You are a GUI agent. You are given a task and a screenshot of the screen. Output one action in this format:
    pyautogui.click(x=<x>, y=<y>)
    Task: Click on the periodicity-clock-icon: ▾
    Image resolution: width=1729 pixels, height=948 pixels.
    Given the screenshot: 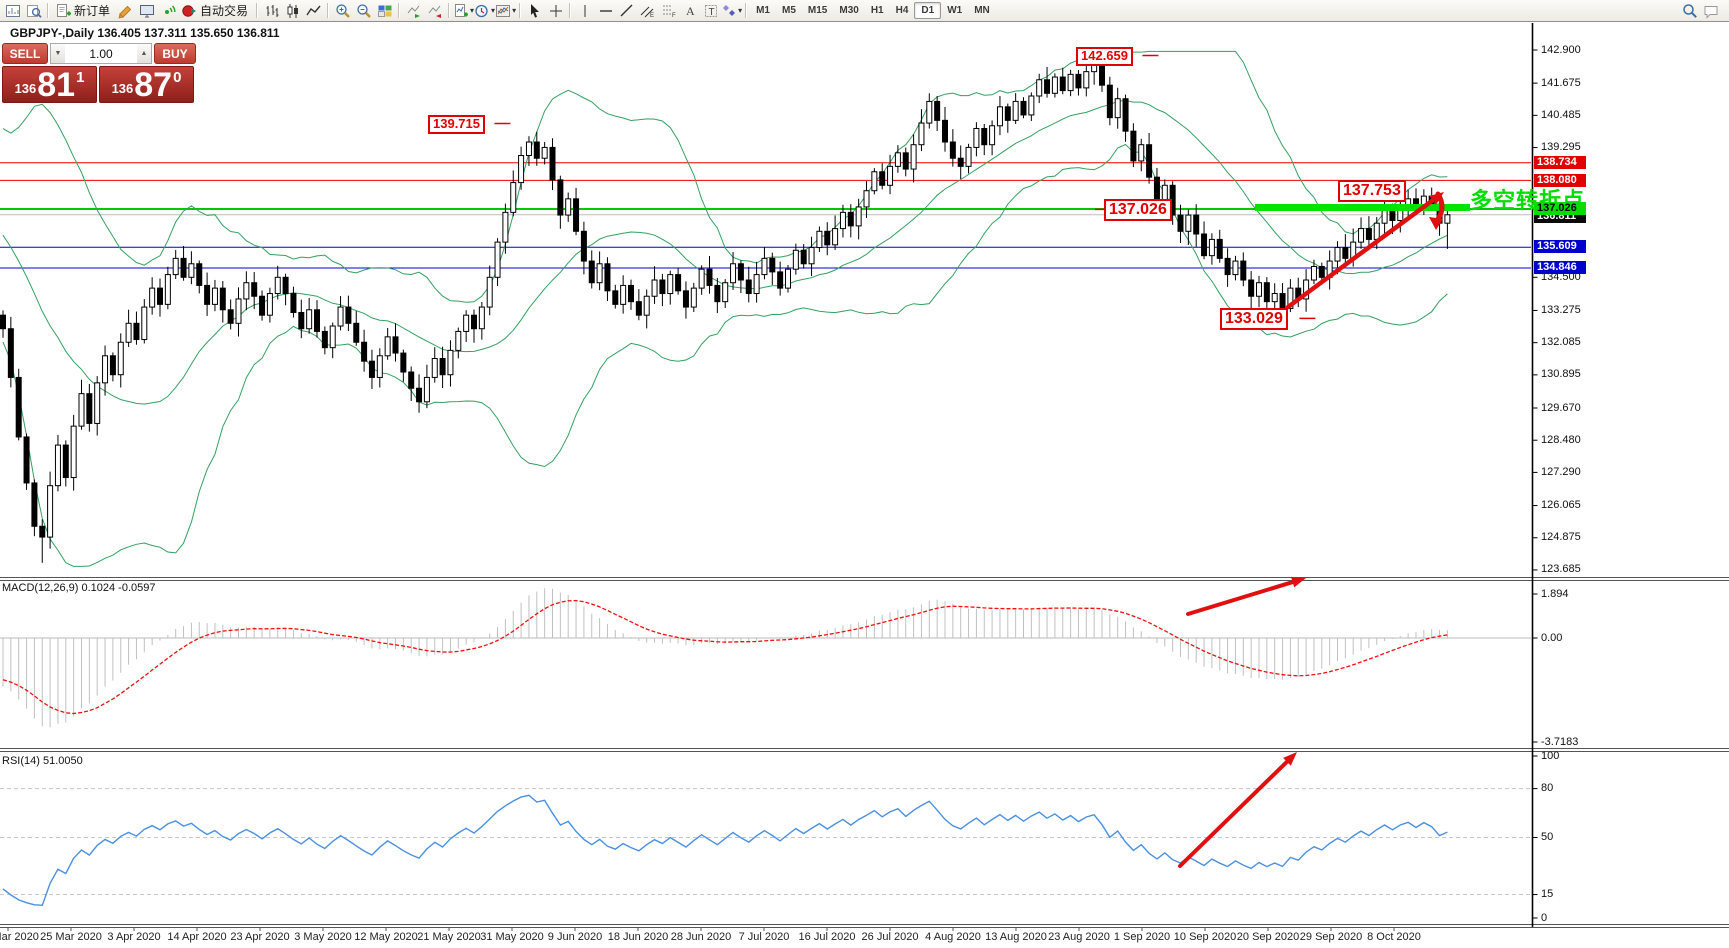 What is the action you would take?
    pyautogui.click(x=484, y=10)
    